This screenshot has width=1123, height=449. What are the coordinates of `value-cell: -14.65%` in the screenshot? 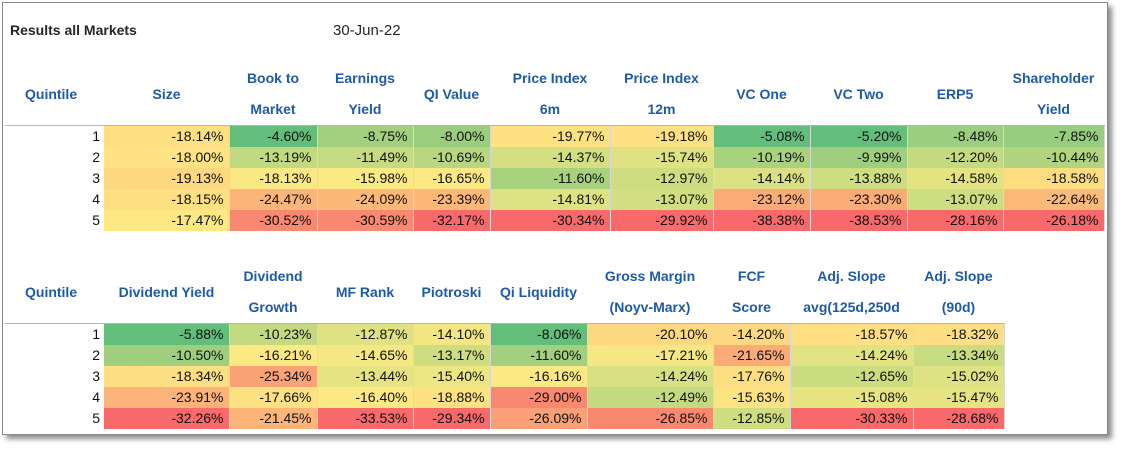 It's located at (365, 355).